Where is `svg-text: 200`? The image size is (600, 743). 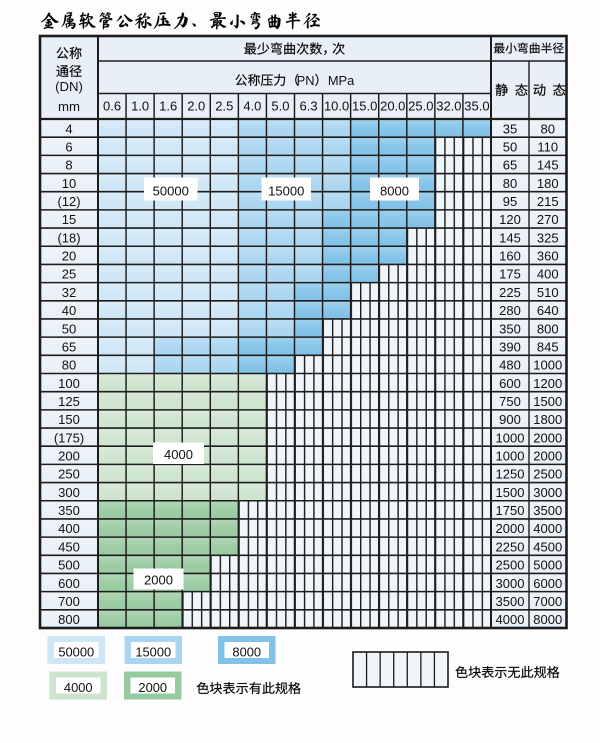 svg-text: 200 is located at coordinates (69, 456).